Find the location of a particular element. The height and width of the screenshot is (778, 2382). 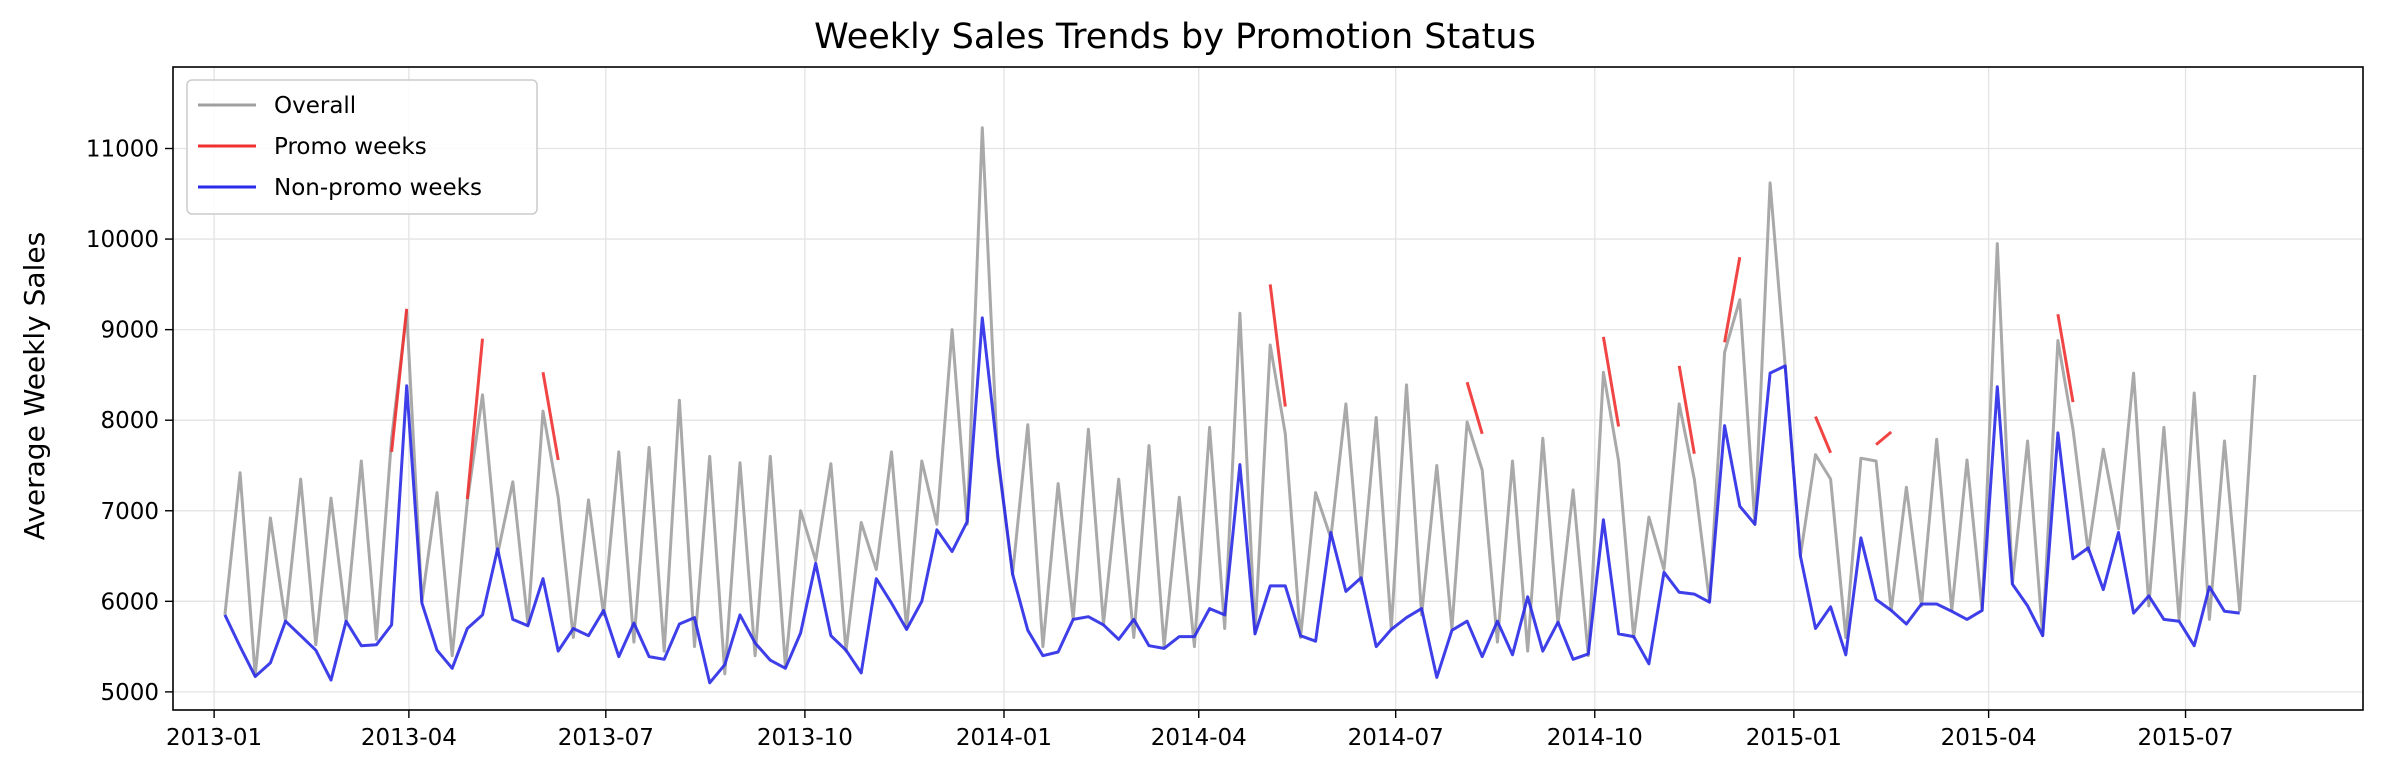

x-tick-label: 2013-01 is located at coordinates (214, 738).